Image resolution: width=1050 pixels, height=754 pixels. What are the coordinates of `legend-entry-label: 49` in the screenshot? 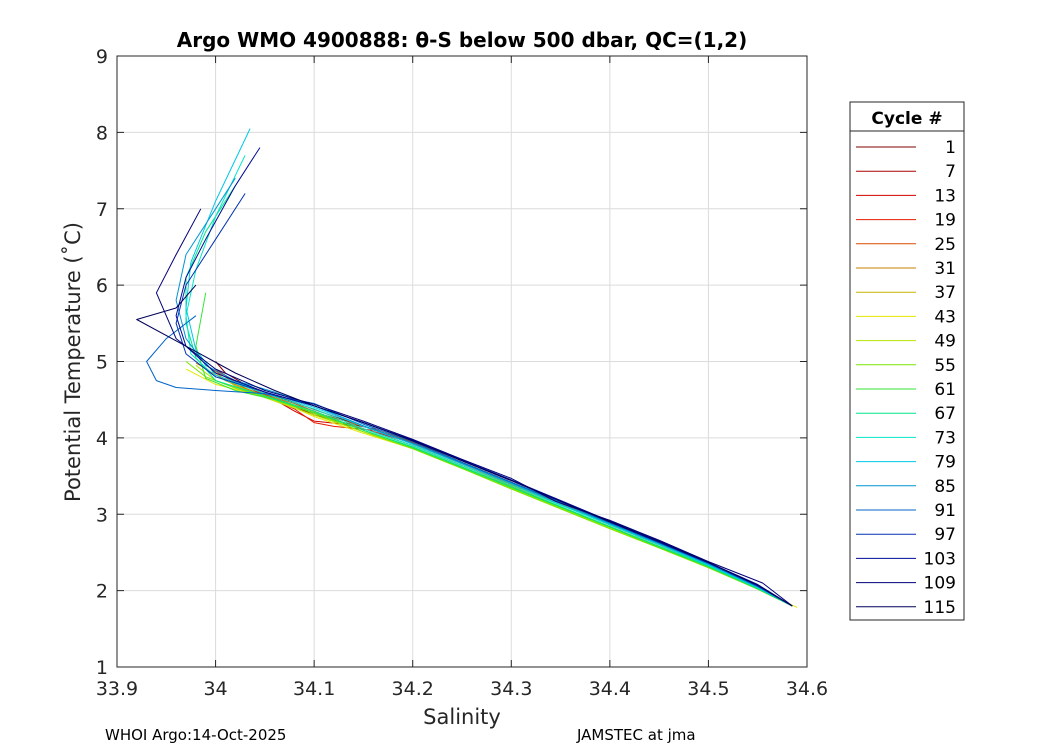 It's located at (945, 342).